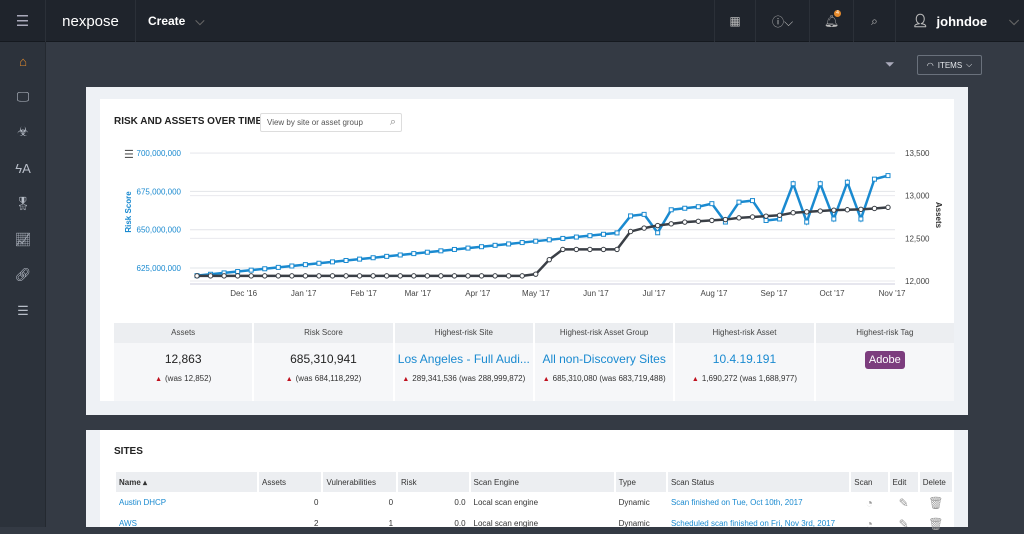 This screenshot has height=534, width=1024. Describe the element at coordinates (714, 293) in the screenshot. I see `x-tick-label: Aug '17` at that location.